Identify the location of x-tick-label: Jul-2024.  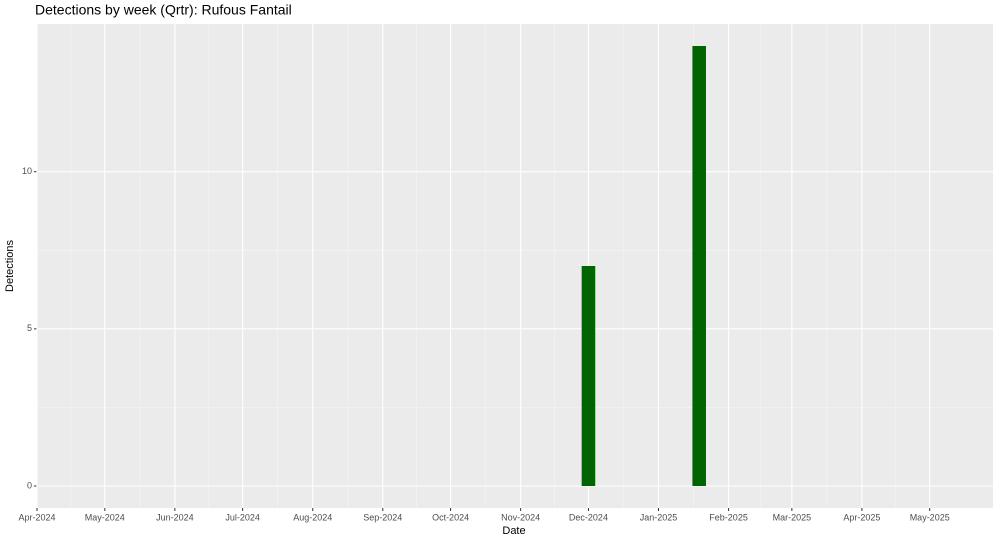
(242, 517).